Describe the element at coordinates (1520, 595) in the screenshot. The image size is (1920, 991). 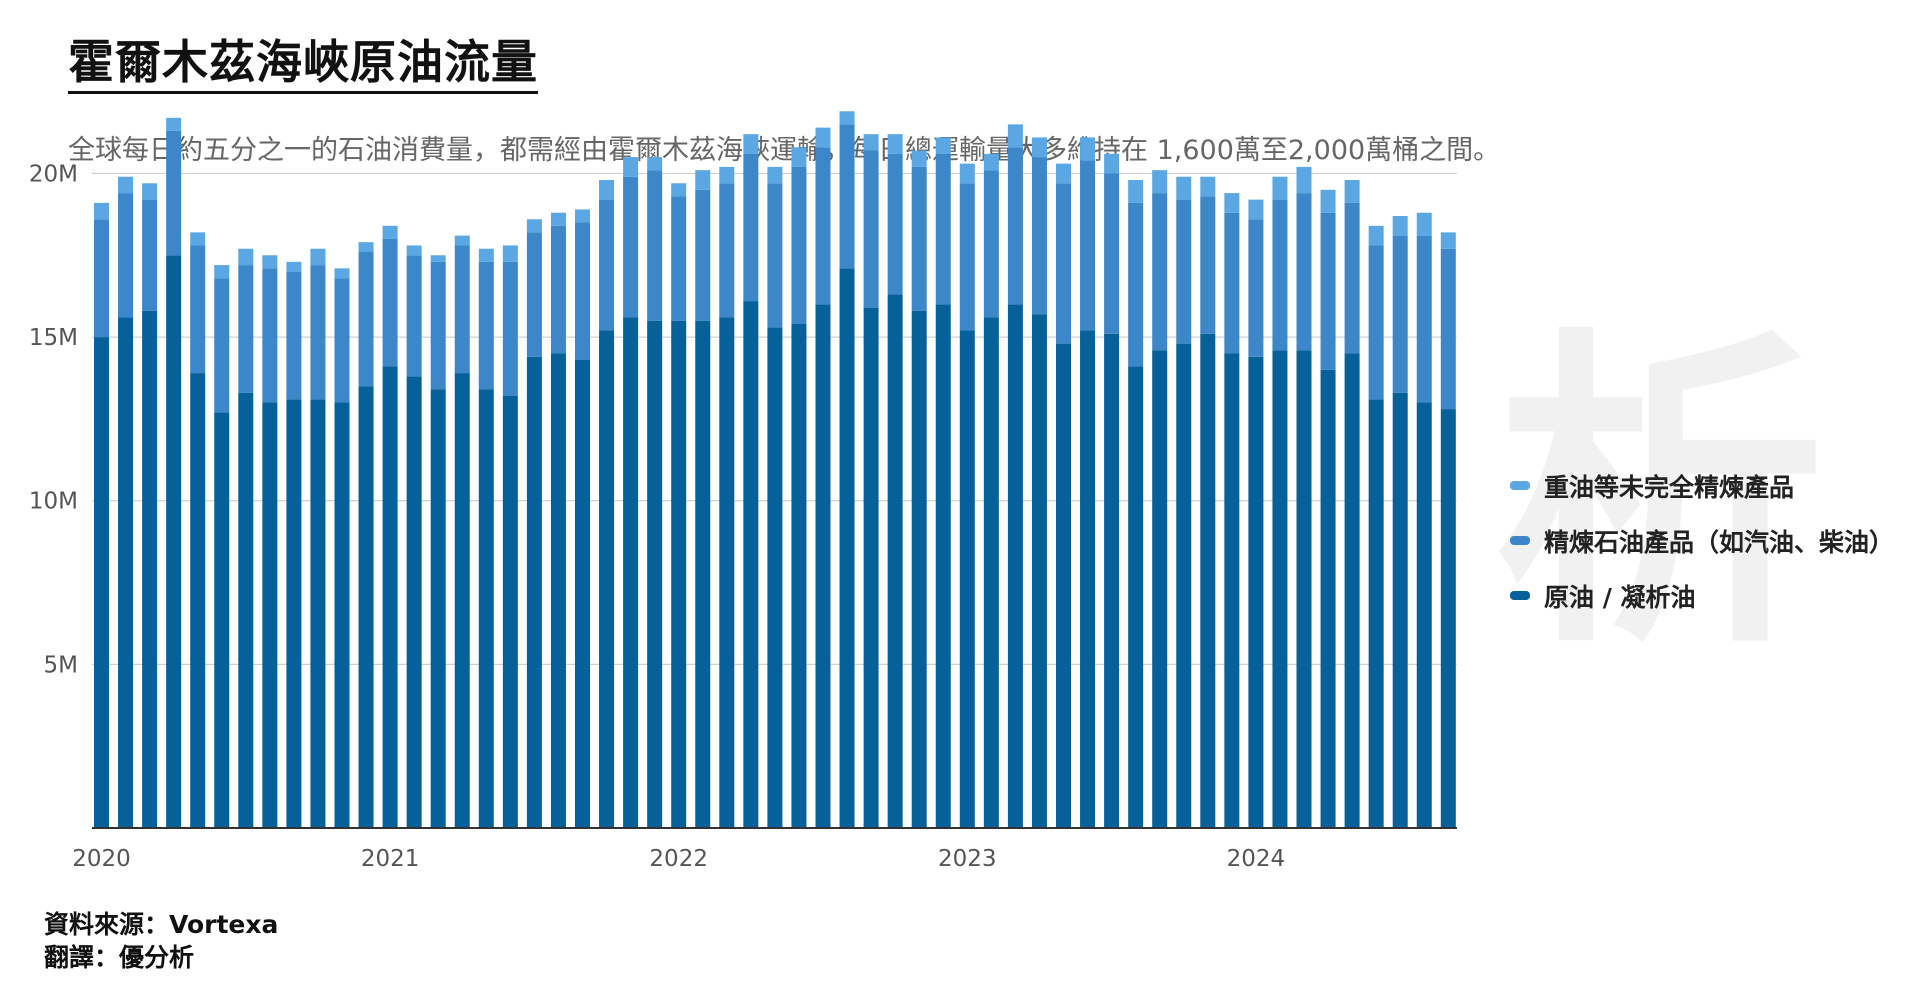
I see `legend-swatch-crude` at that location.